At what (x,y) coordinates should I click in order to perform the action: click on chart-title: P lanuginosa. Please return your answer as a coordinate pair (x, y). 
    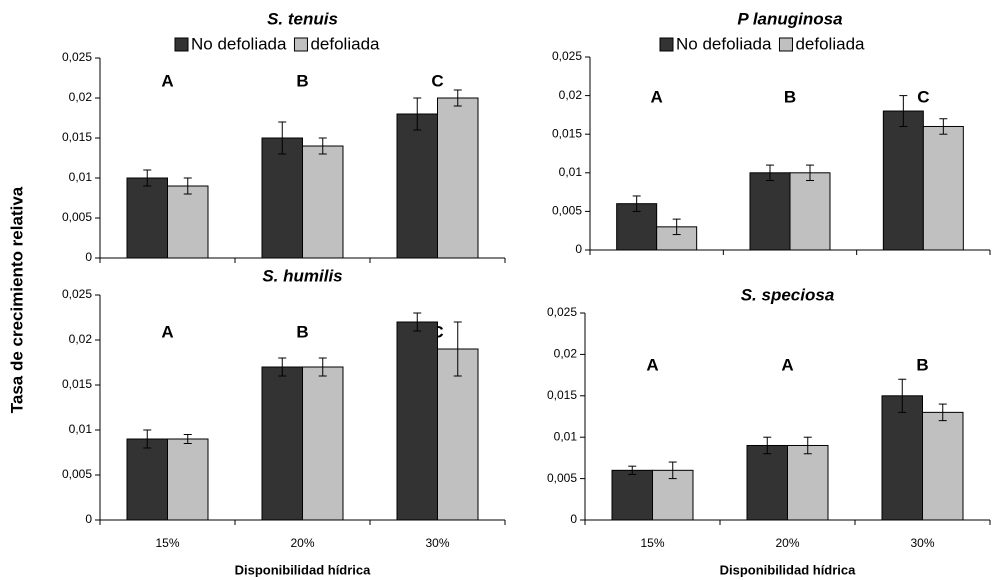
    Looking at the image, I should click on (789, 18).